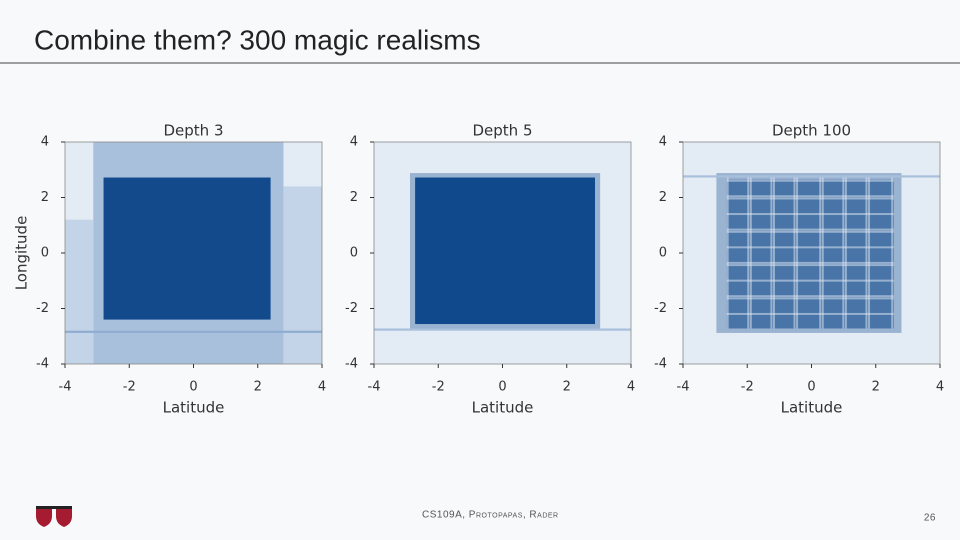 The image size is (960, 540). Describe the element at coordinates (194, 131) in the screenshot. I see `chart-title: Depth 3` at that location.